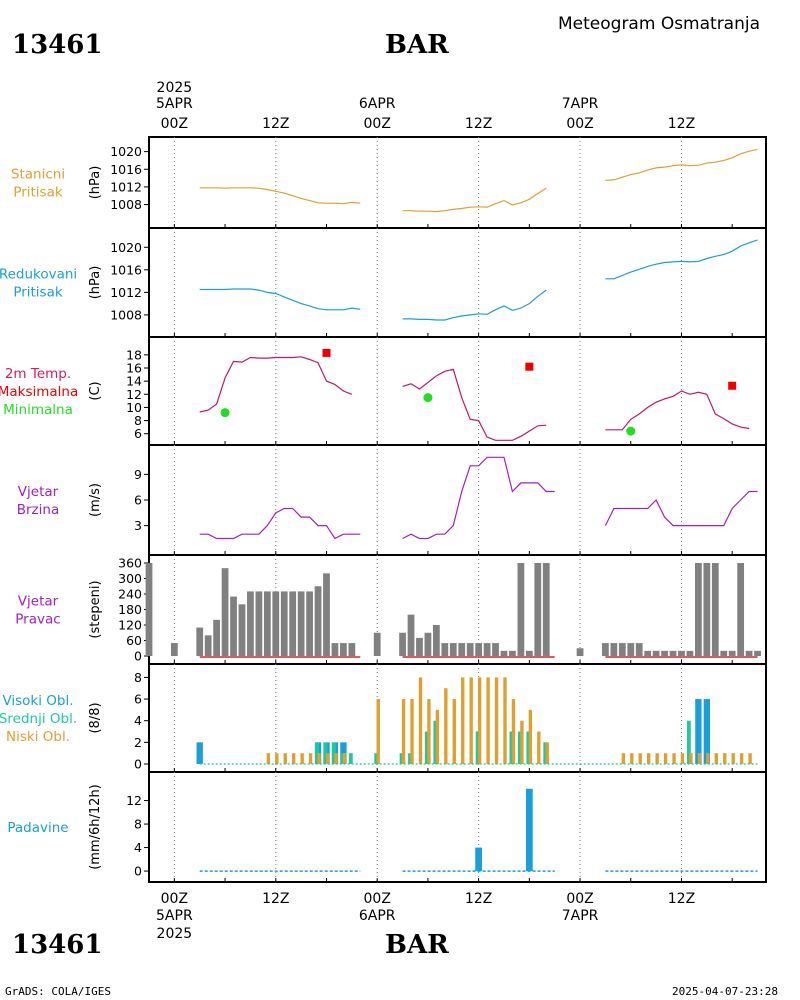 This screenshot has width=800, height=1000. What do you see at coordinates (138, 742) in the screenshot?
I see `y-tick-label: 2` at bounding box center [138, 742].